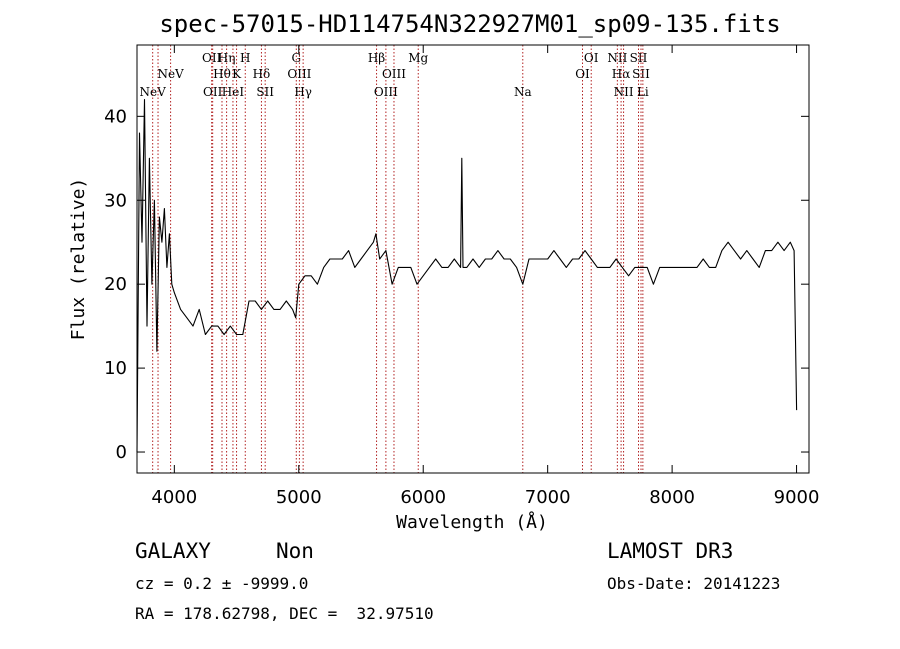 The width and height of the screenshot is (900, 649). I want to click on line-marker-label-5: Hθ, so click(222, 74).